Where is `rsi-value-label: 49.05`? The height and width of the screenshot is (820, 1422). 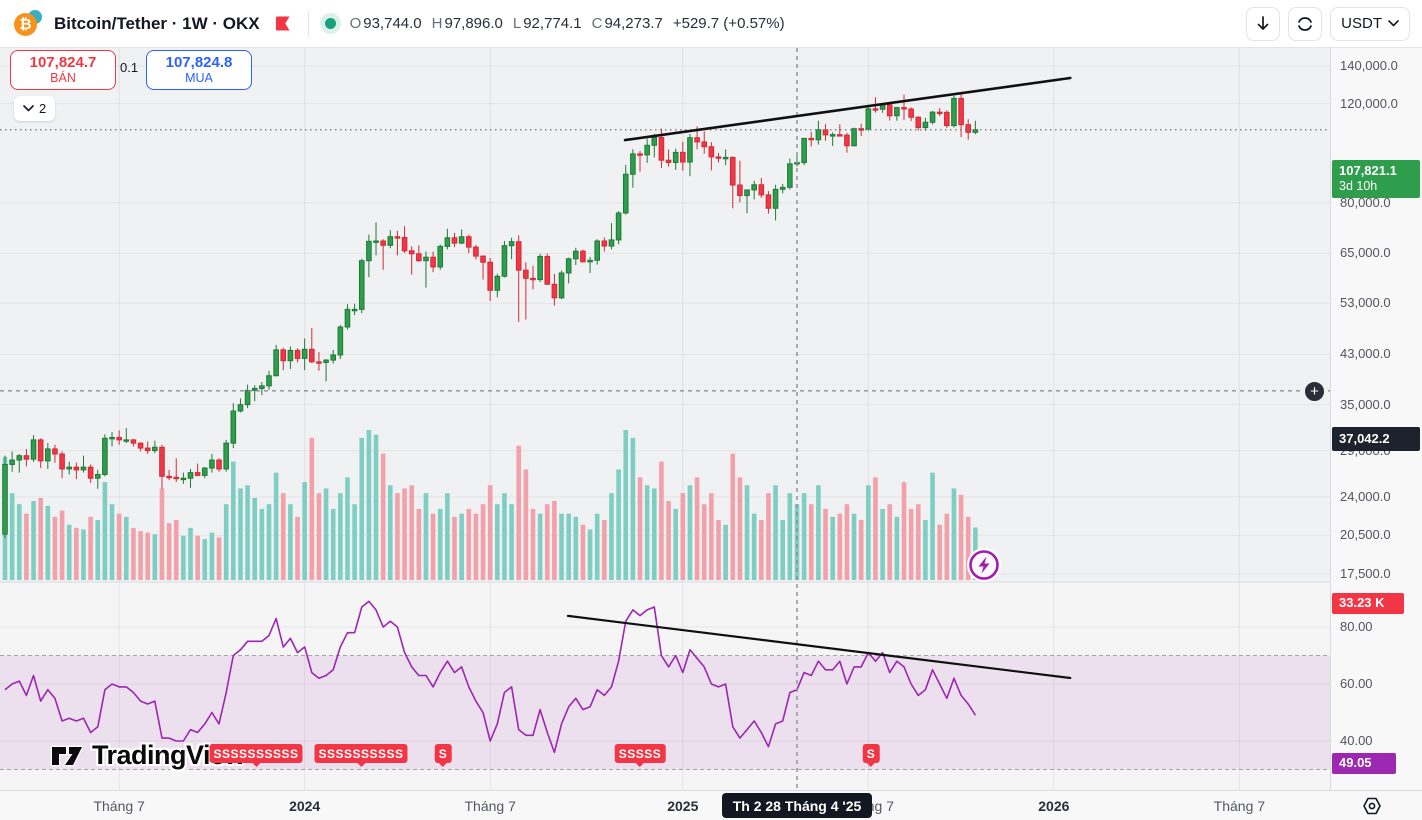
rsi-value-label: 49.05 is located at coordinates (1364, 763).